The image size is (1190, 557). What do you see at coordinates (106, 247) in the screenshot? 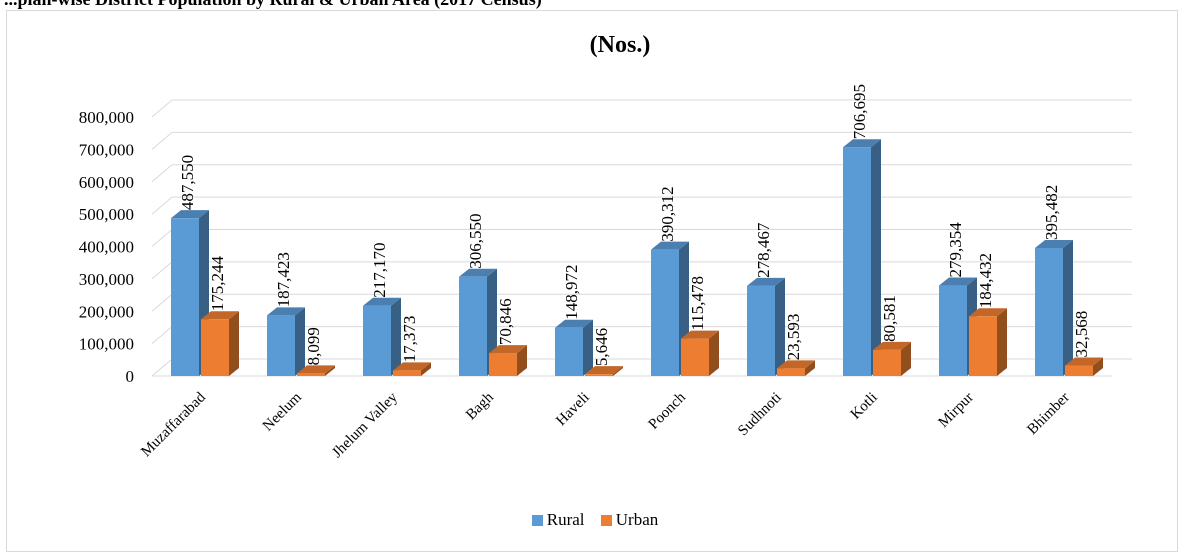
I see `y-tick-label: 400,000` at bounding box center [106, 247].